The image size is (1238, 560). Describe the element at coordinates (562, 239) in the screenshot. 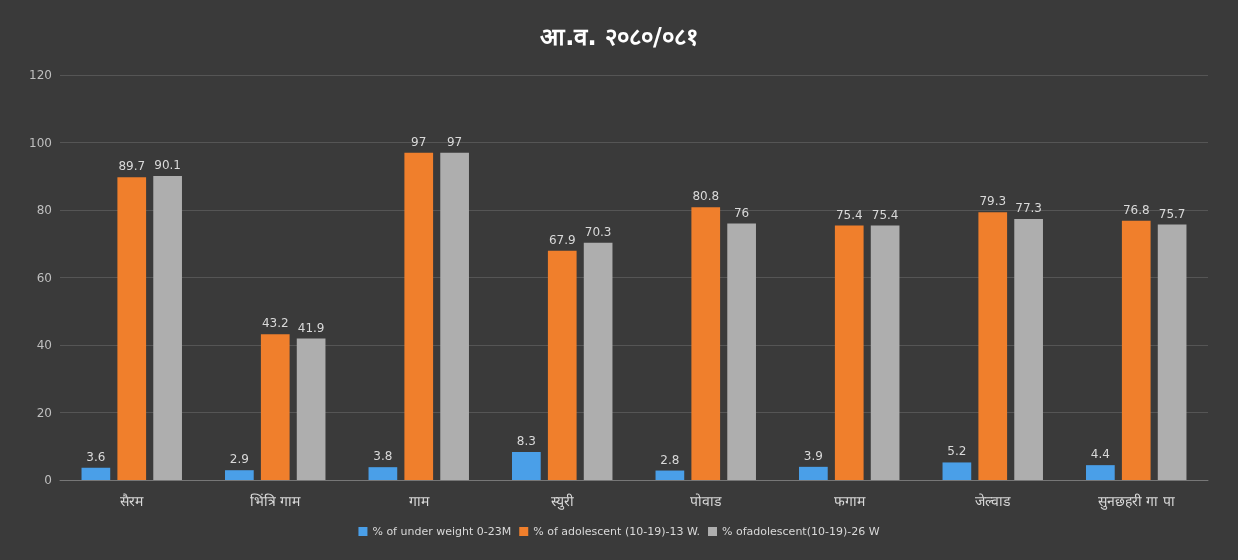

I see `data-label: 67.9` at that location.